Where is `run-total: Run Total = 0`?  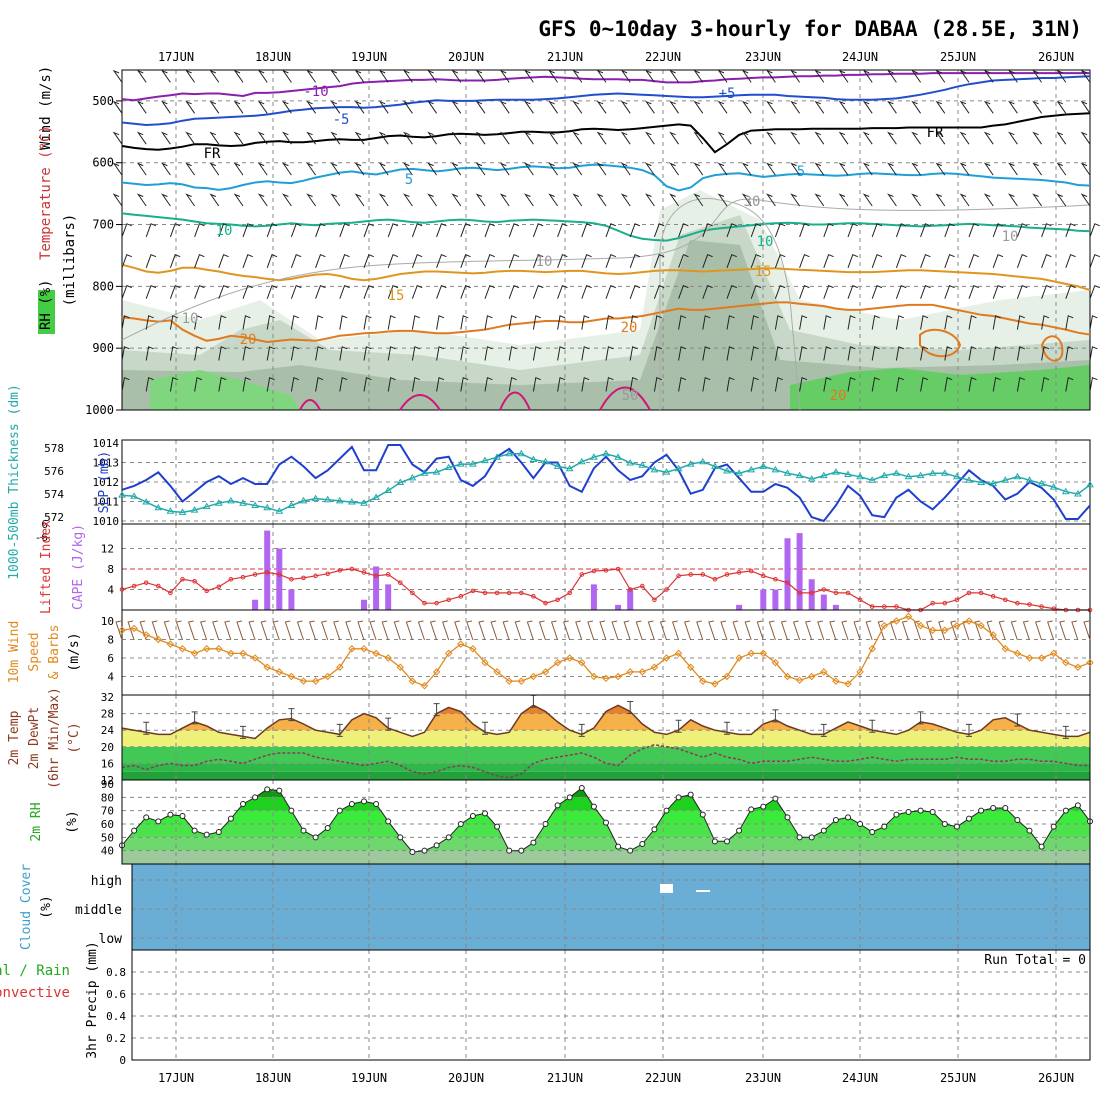
run-total: Run Total = 0 is located at coordinates (1035, 960).